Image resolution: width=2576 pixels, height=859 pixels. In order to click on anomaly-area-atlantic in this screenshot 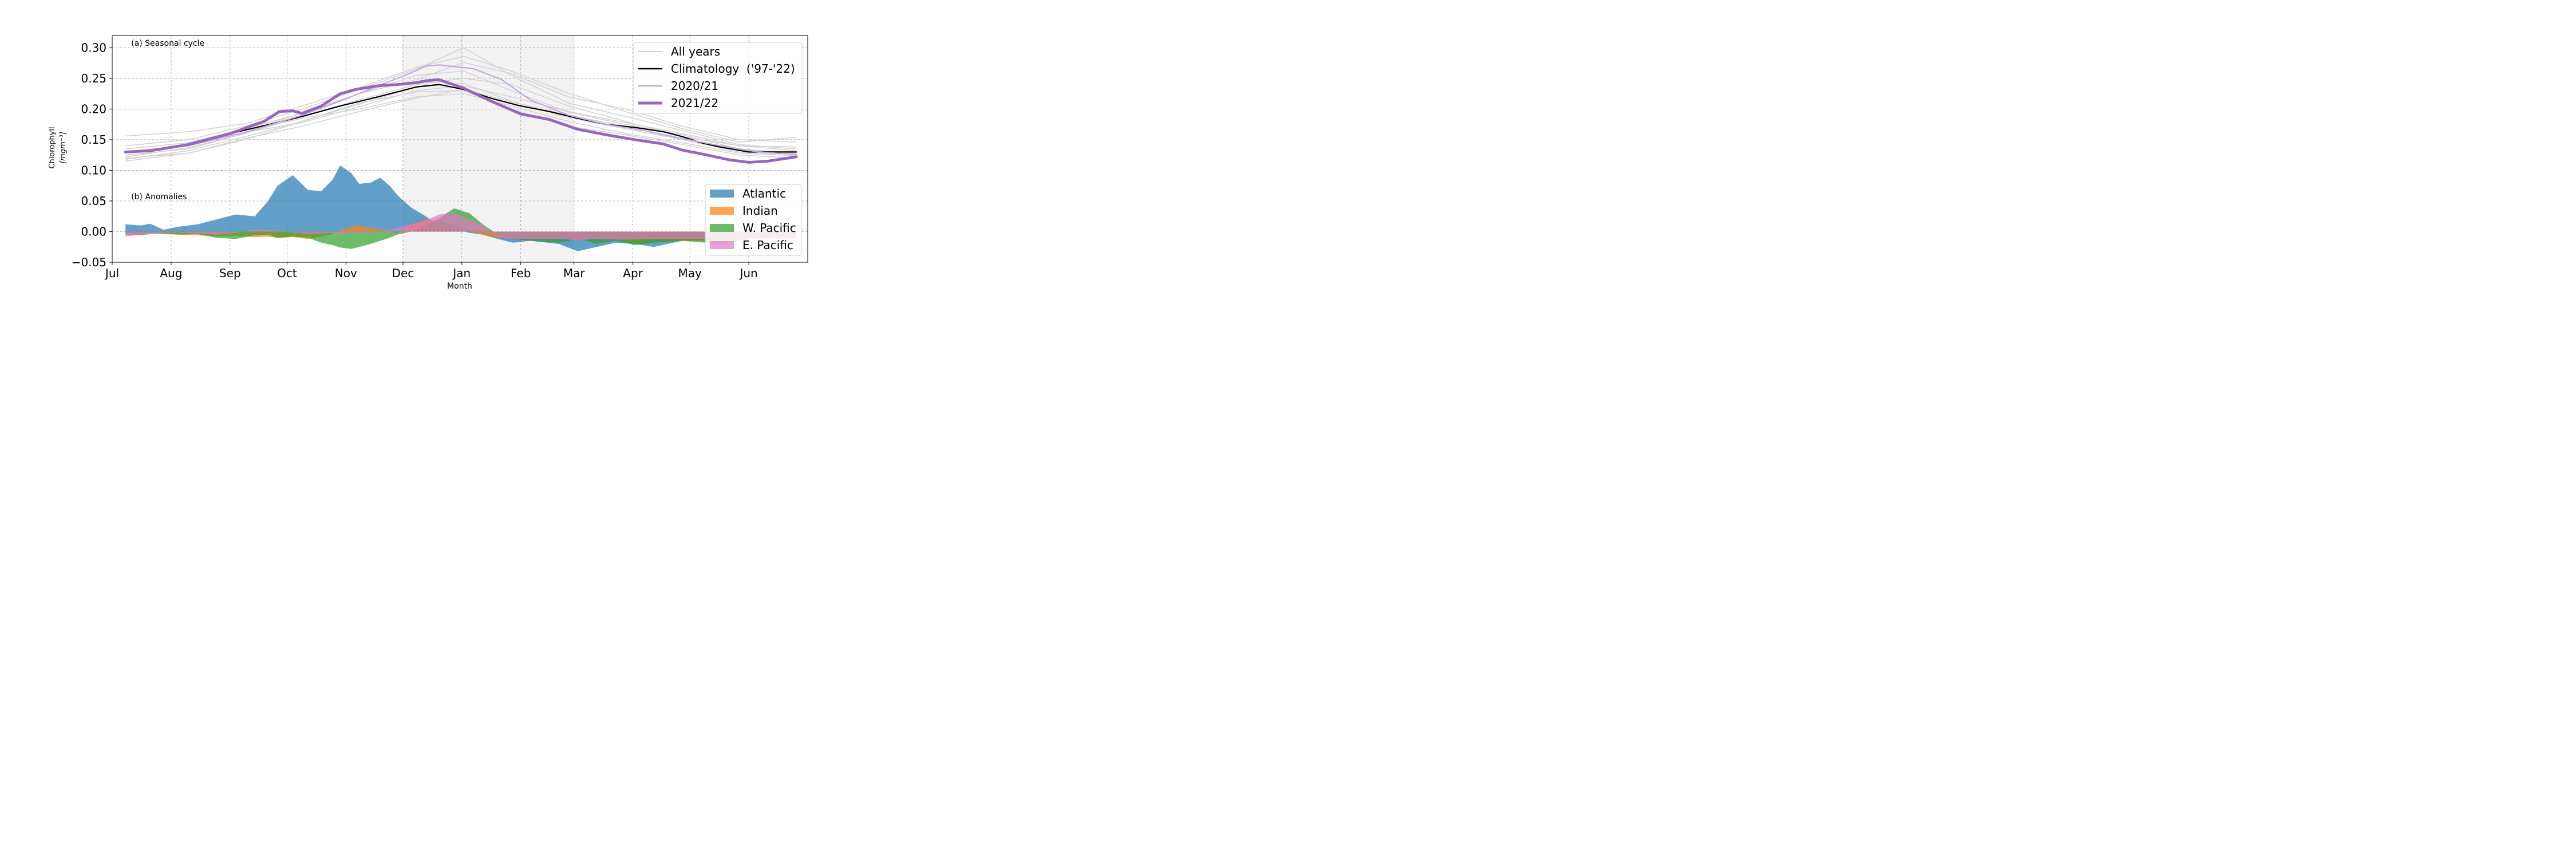, I will do `click(461, 208)`.